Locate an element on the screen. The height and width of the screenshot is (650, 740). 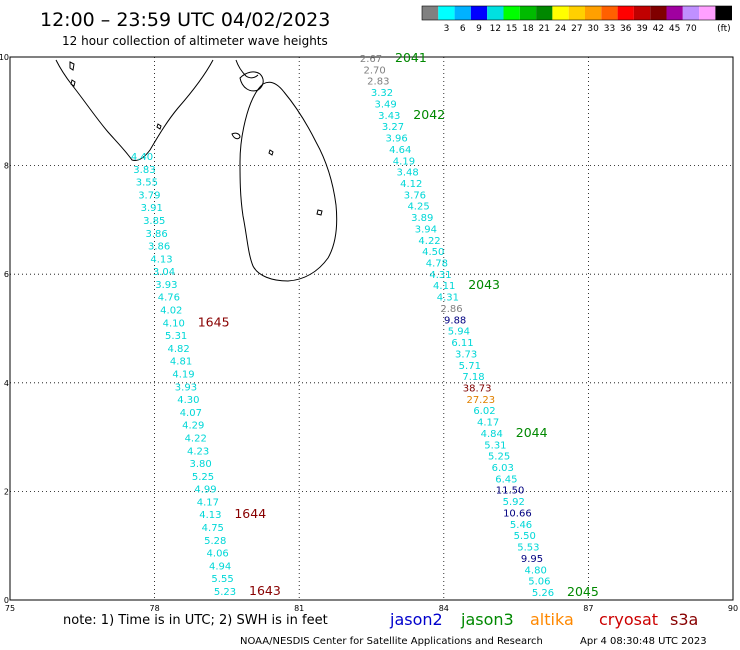
wave-height-label: 4.17 is located at coordinates (208, 502).